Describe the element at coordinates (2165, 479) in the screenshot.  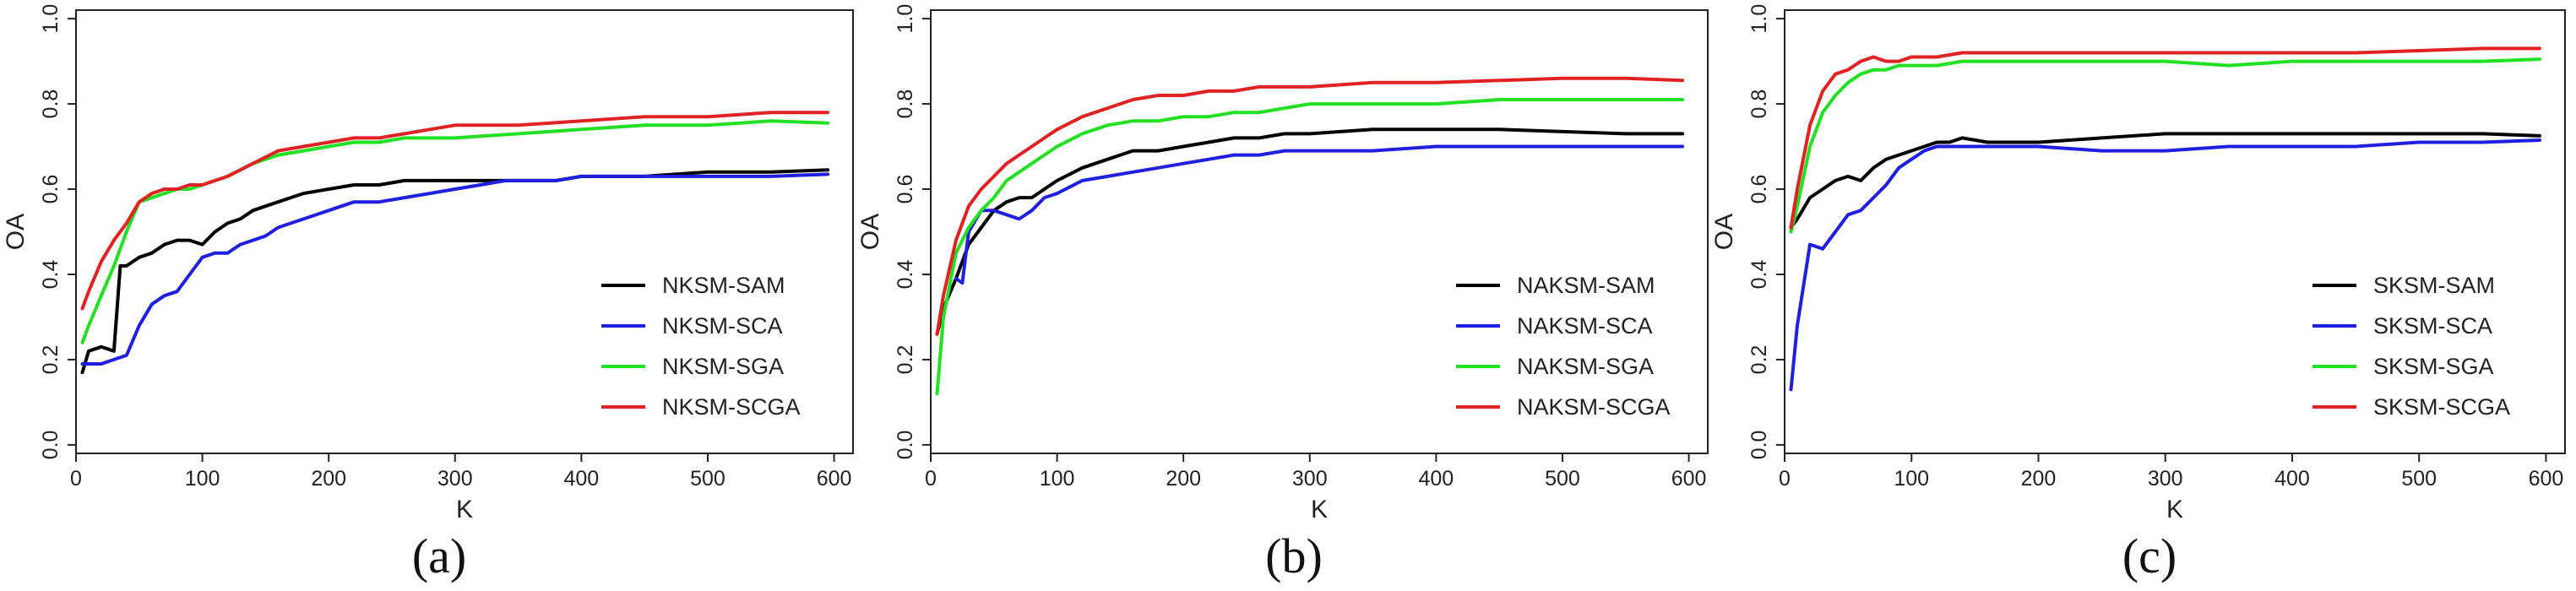
I see `x-tick-label-c: 300` at that location.